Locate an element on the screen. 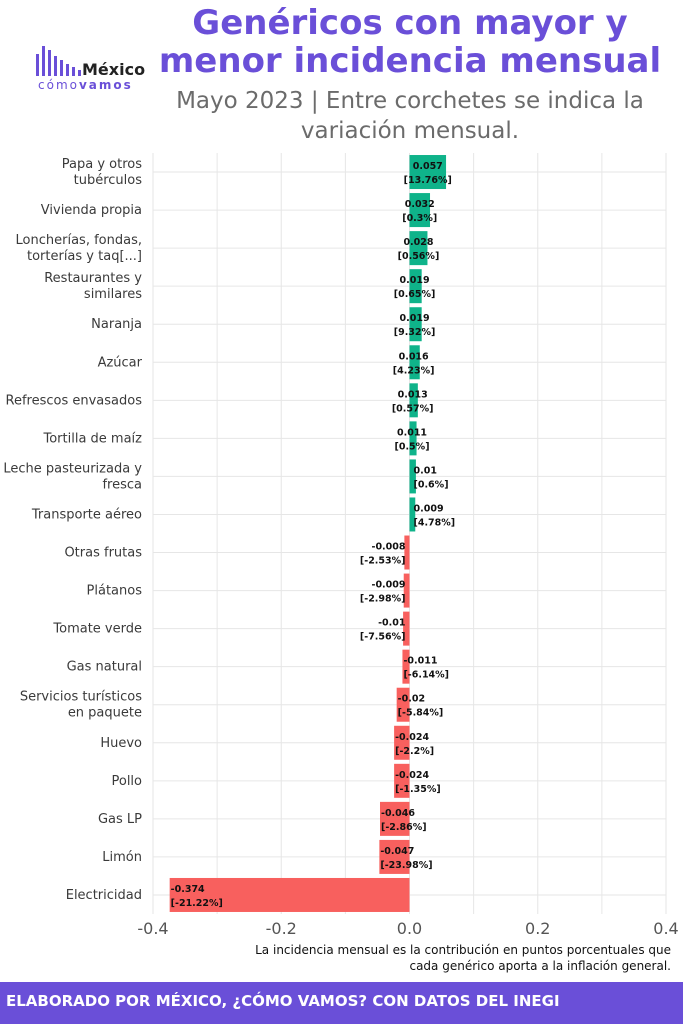 This screenshot has height=1024, width=683. variation-label: [-7.56%] is located at coordinates (383, 637).